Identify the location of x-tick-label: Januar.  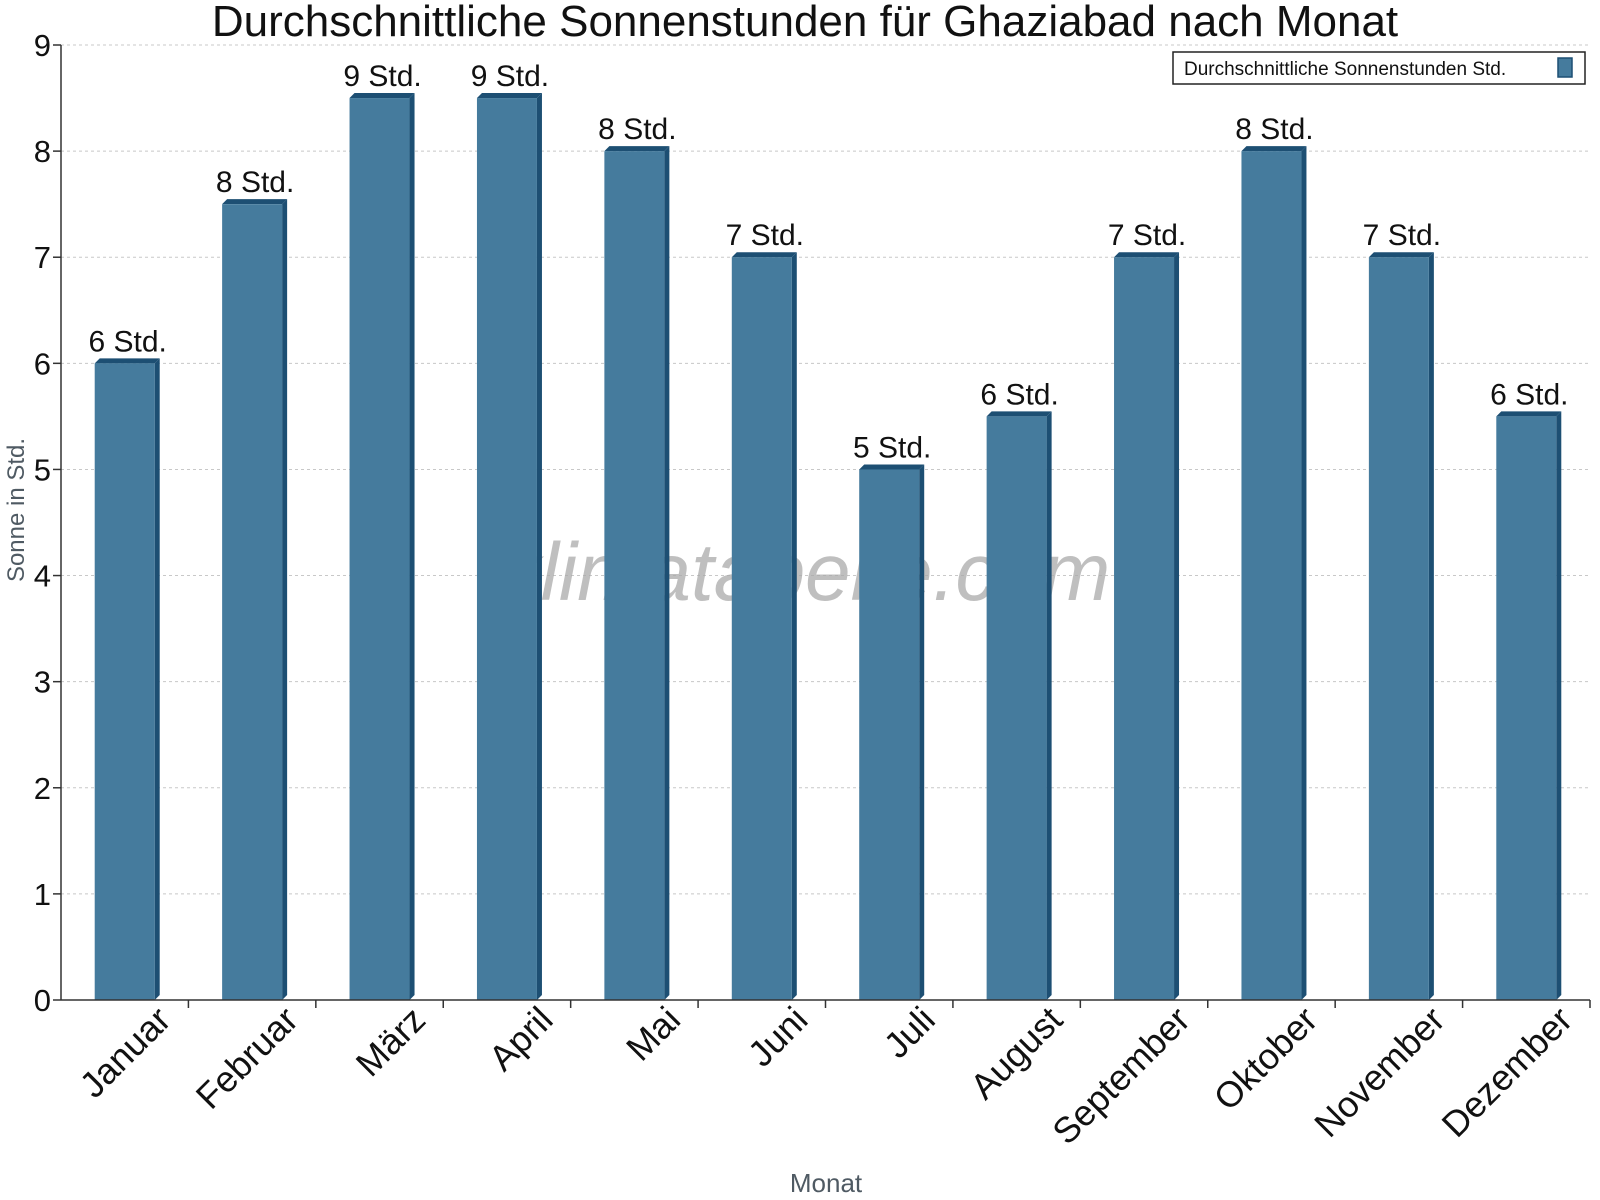
(125, 1052).